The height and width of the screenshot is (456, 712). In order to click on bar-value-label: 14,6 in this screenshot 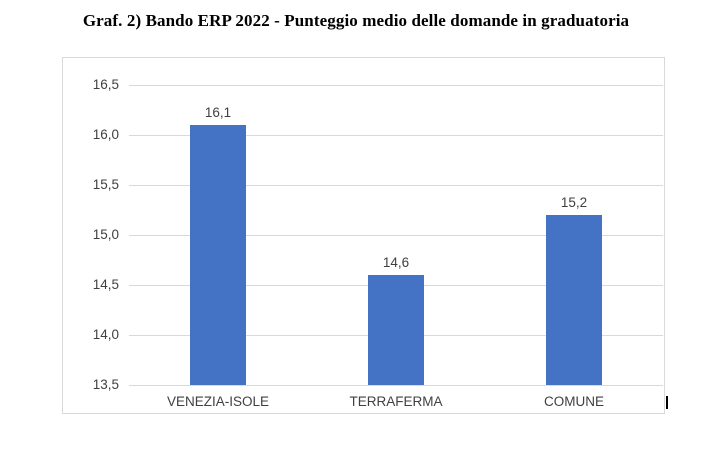, I will do `click(396, 262)`.